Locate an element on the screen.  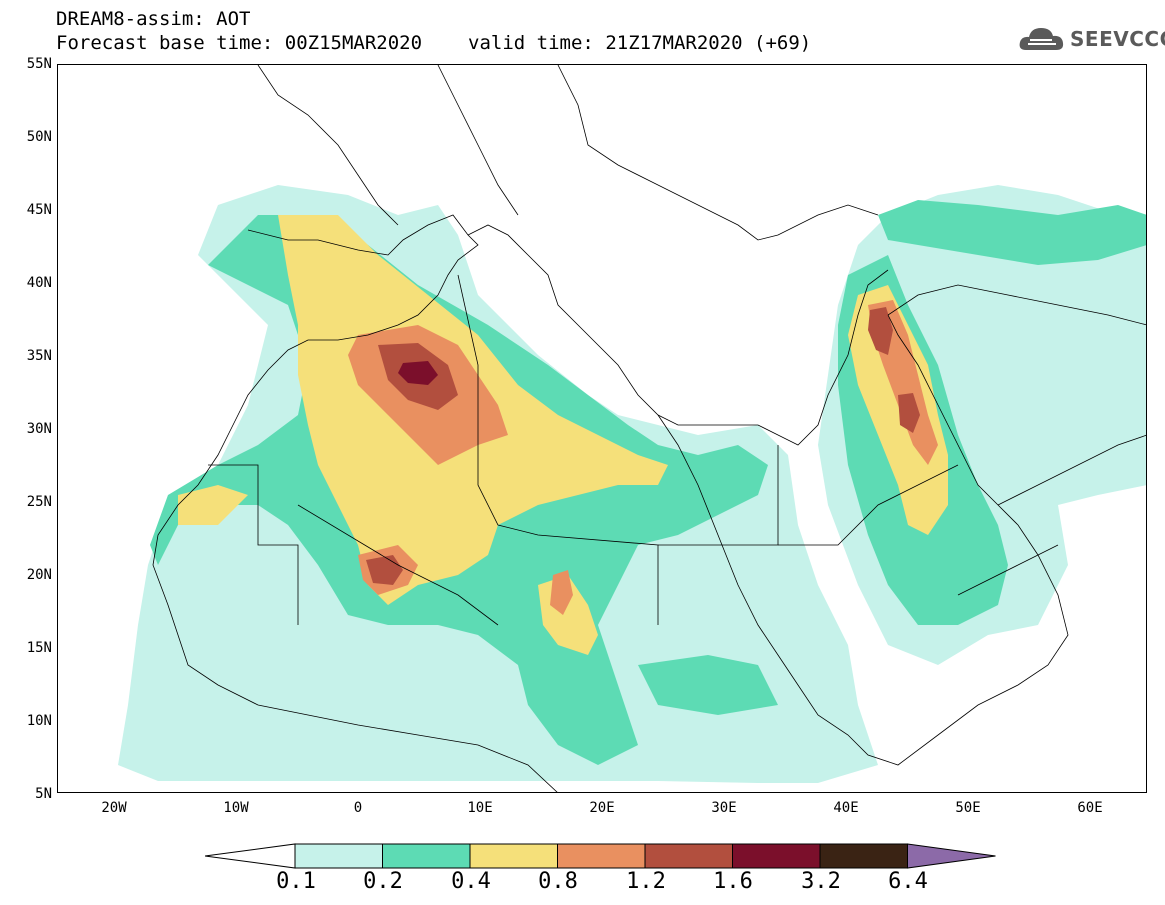
colorbar-label-1-6: 1.6 is located at coordinates (733, 881).